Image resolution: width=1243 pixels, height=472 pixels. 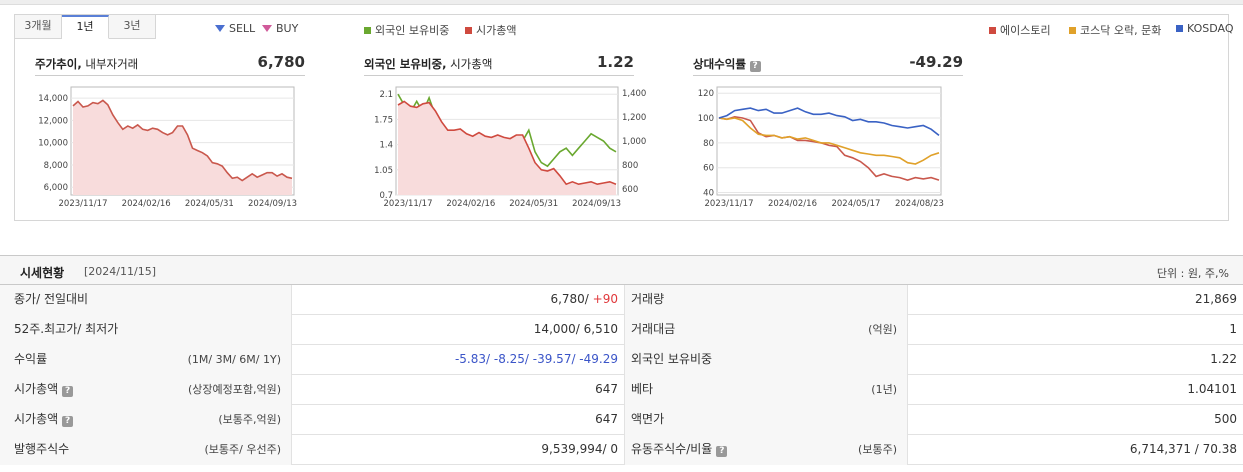 I want to click on y-right-tick-label: 1,200, so click(x=634, y=118).